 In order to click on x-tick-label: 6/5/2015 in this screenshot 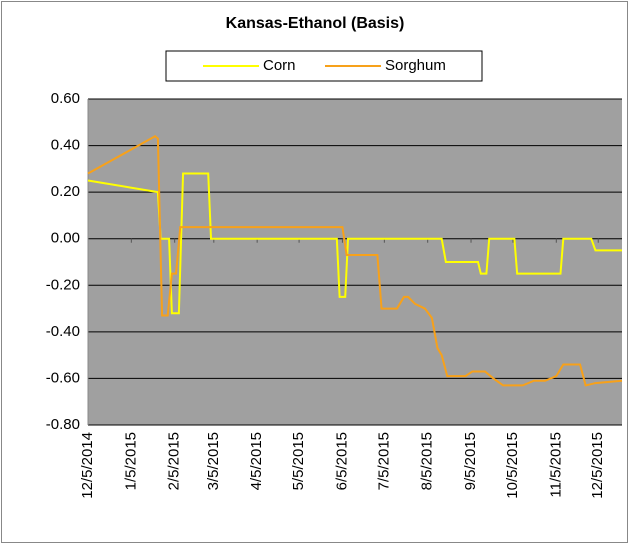, I will do `click(341, 461)`.